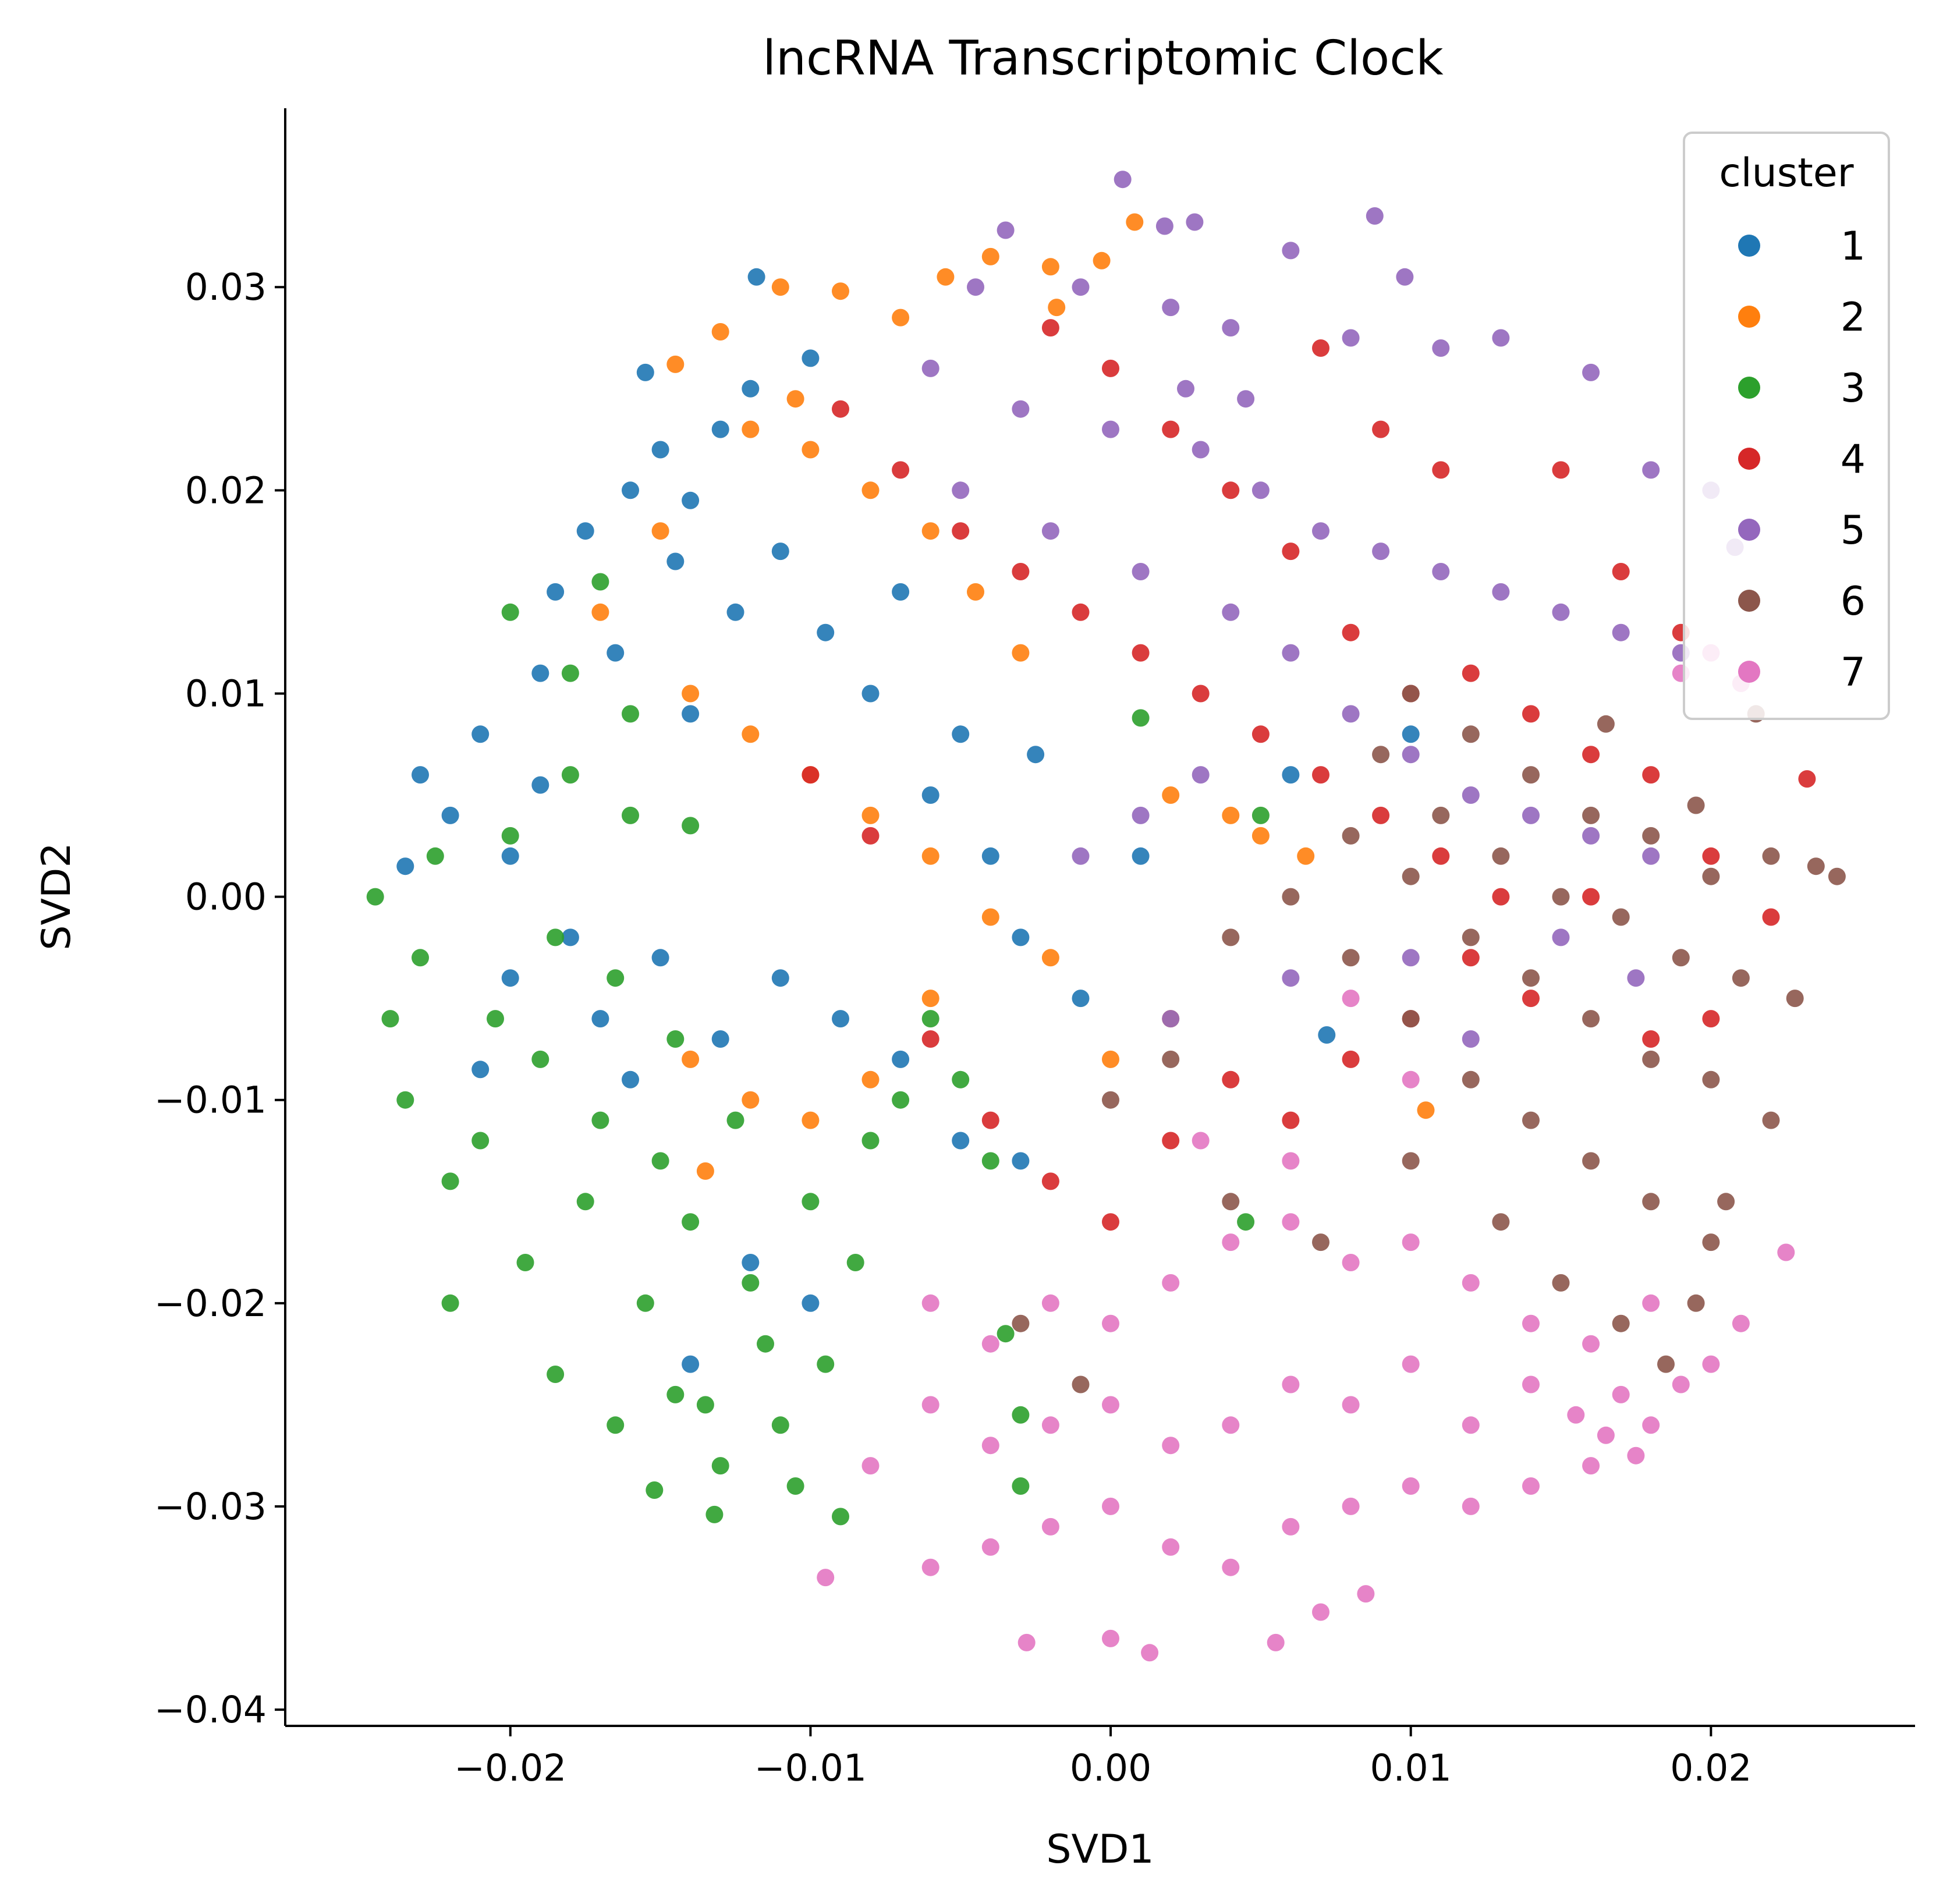  Describe the element at coordinates (1411, 1768) in the screenshot. I see `x-tick-label-3: 0.01` at that location.